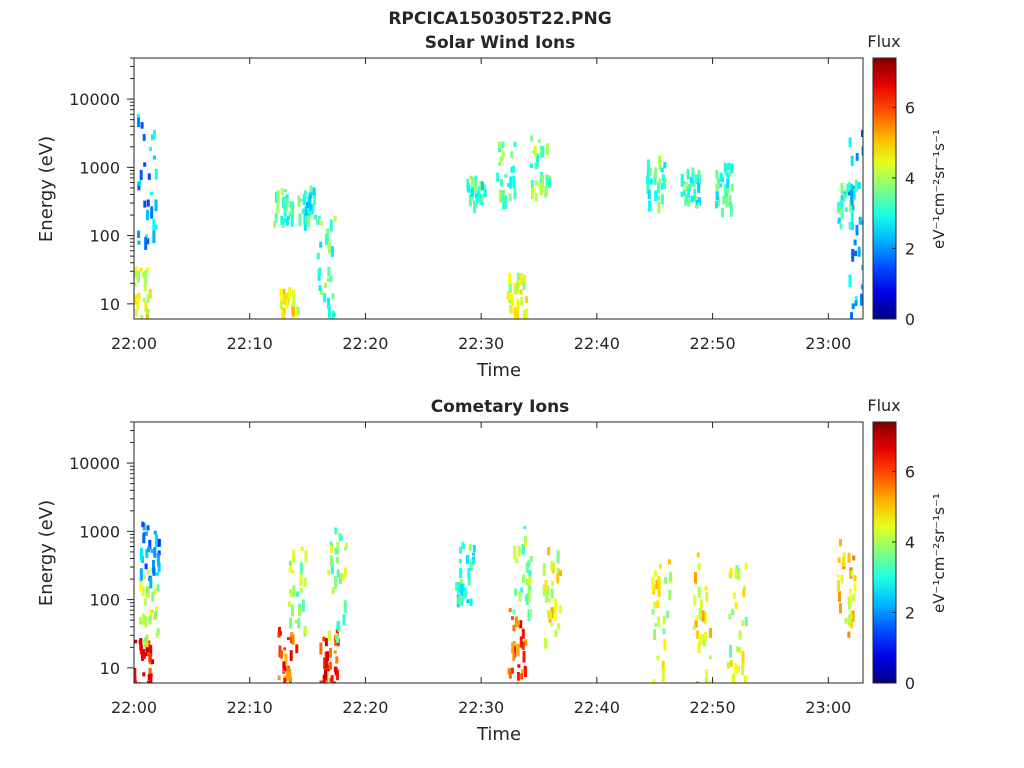 This screenshot has height=768, width=1024. Describe the element at coordinates (104, 236) in the screenshot. I see `y-tick-label: 100` at that location.